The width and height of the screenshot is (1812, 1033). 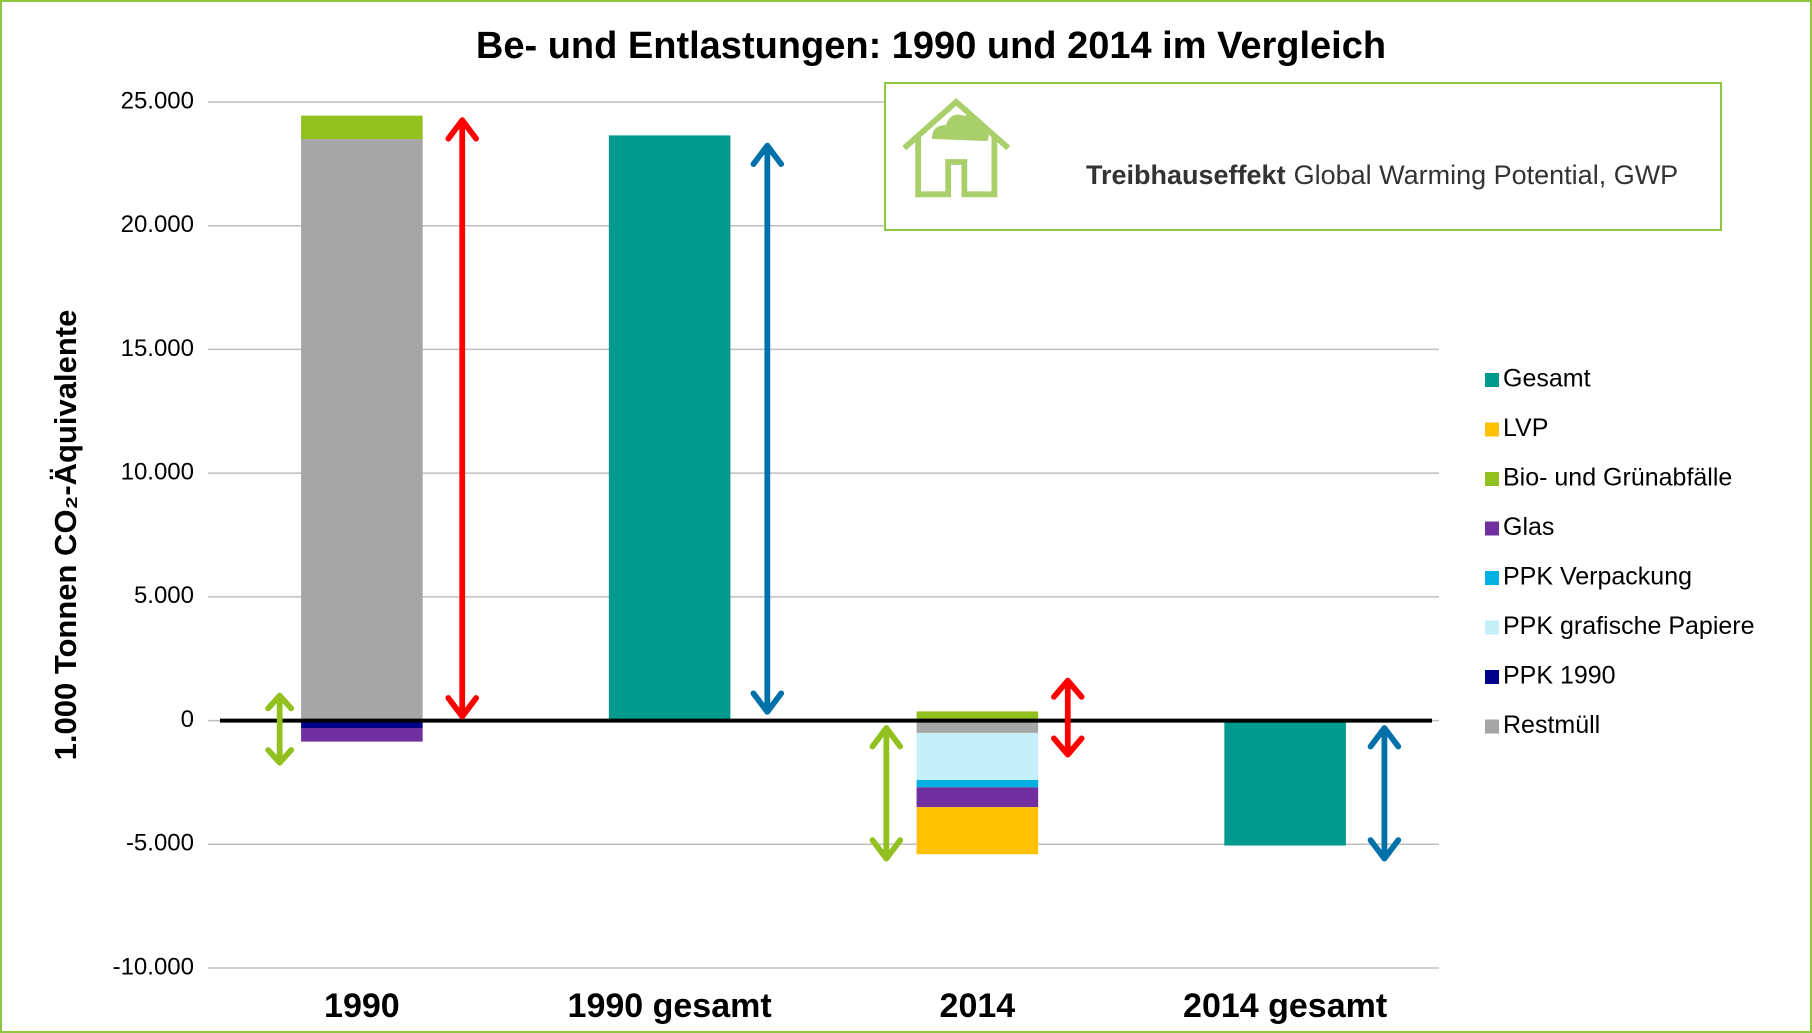 I want to click on x-tick-label: 2014 gesamt, so click(x=1285, y=1006).